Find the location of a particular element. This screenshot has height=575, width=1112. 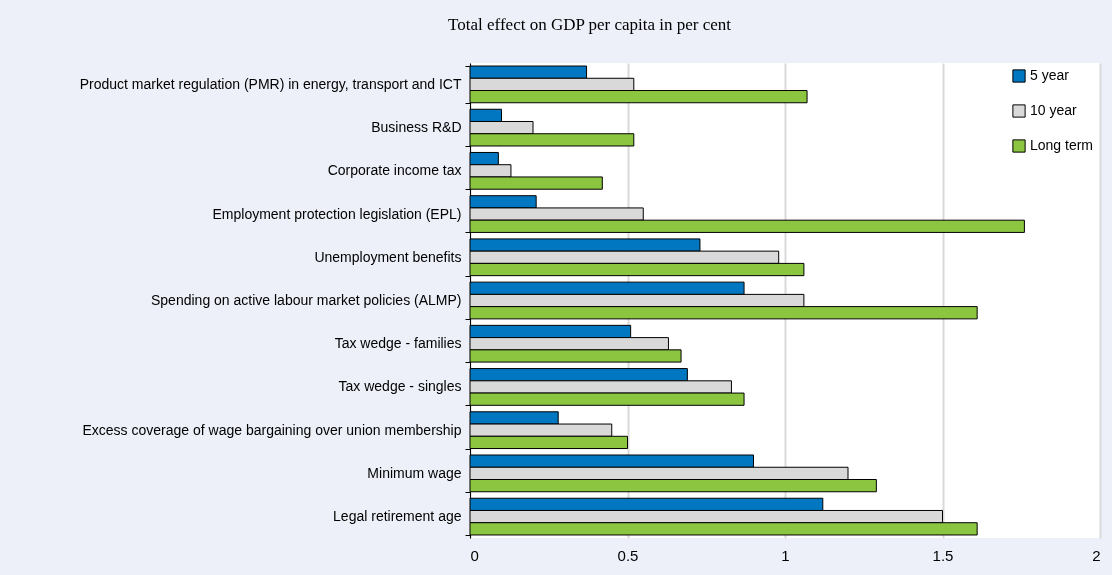

y-tick-label: Spending on active labour market policies (ALMP) is located at coordinates (306, 300).